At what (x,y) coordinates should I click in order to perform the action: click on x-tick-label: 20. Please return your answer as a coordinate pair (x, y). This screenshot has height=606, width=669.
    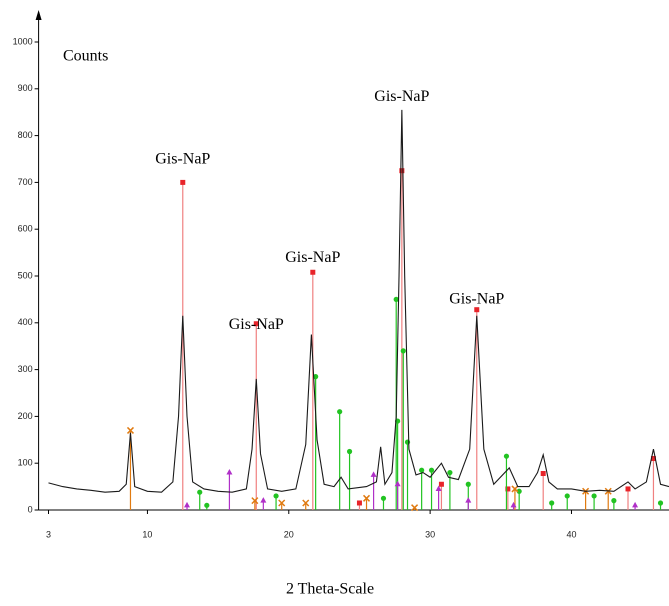
    Looking at the image, I should click on (289, 534).